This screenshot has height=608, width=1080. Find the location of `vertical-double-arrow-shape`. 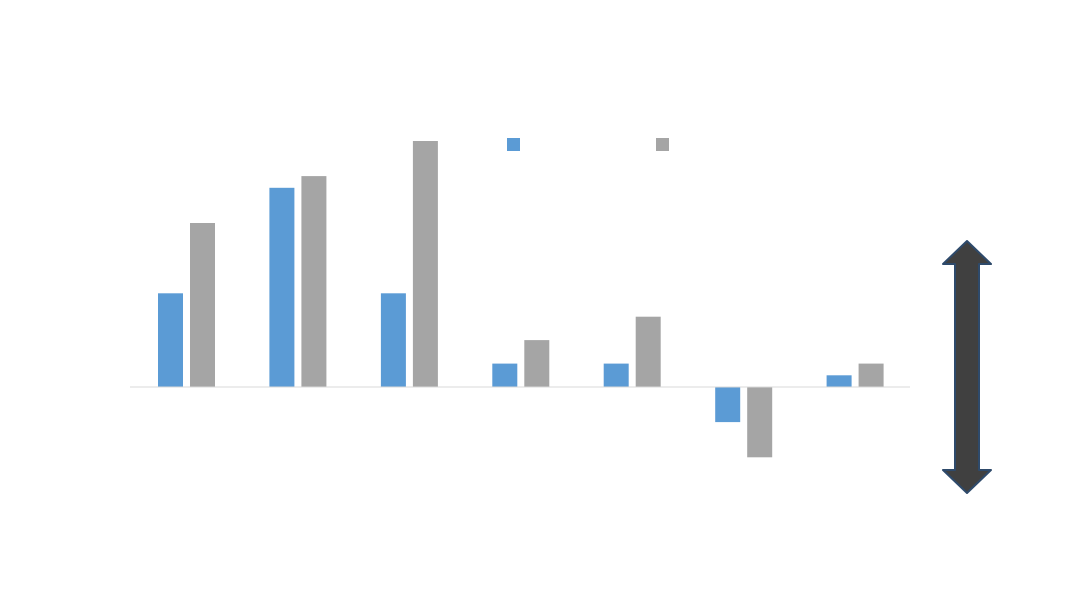

vertical-double-arrow-shape is located at coordinates (967, 367).